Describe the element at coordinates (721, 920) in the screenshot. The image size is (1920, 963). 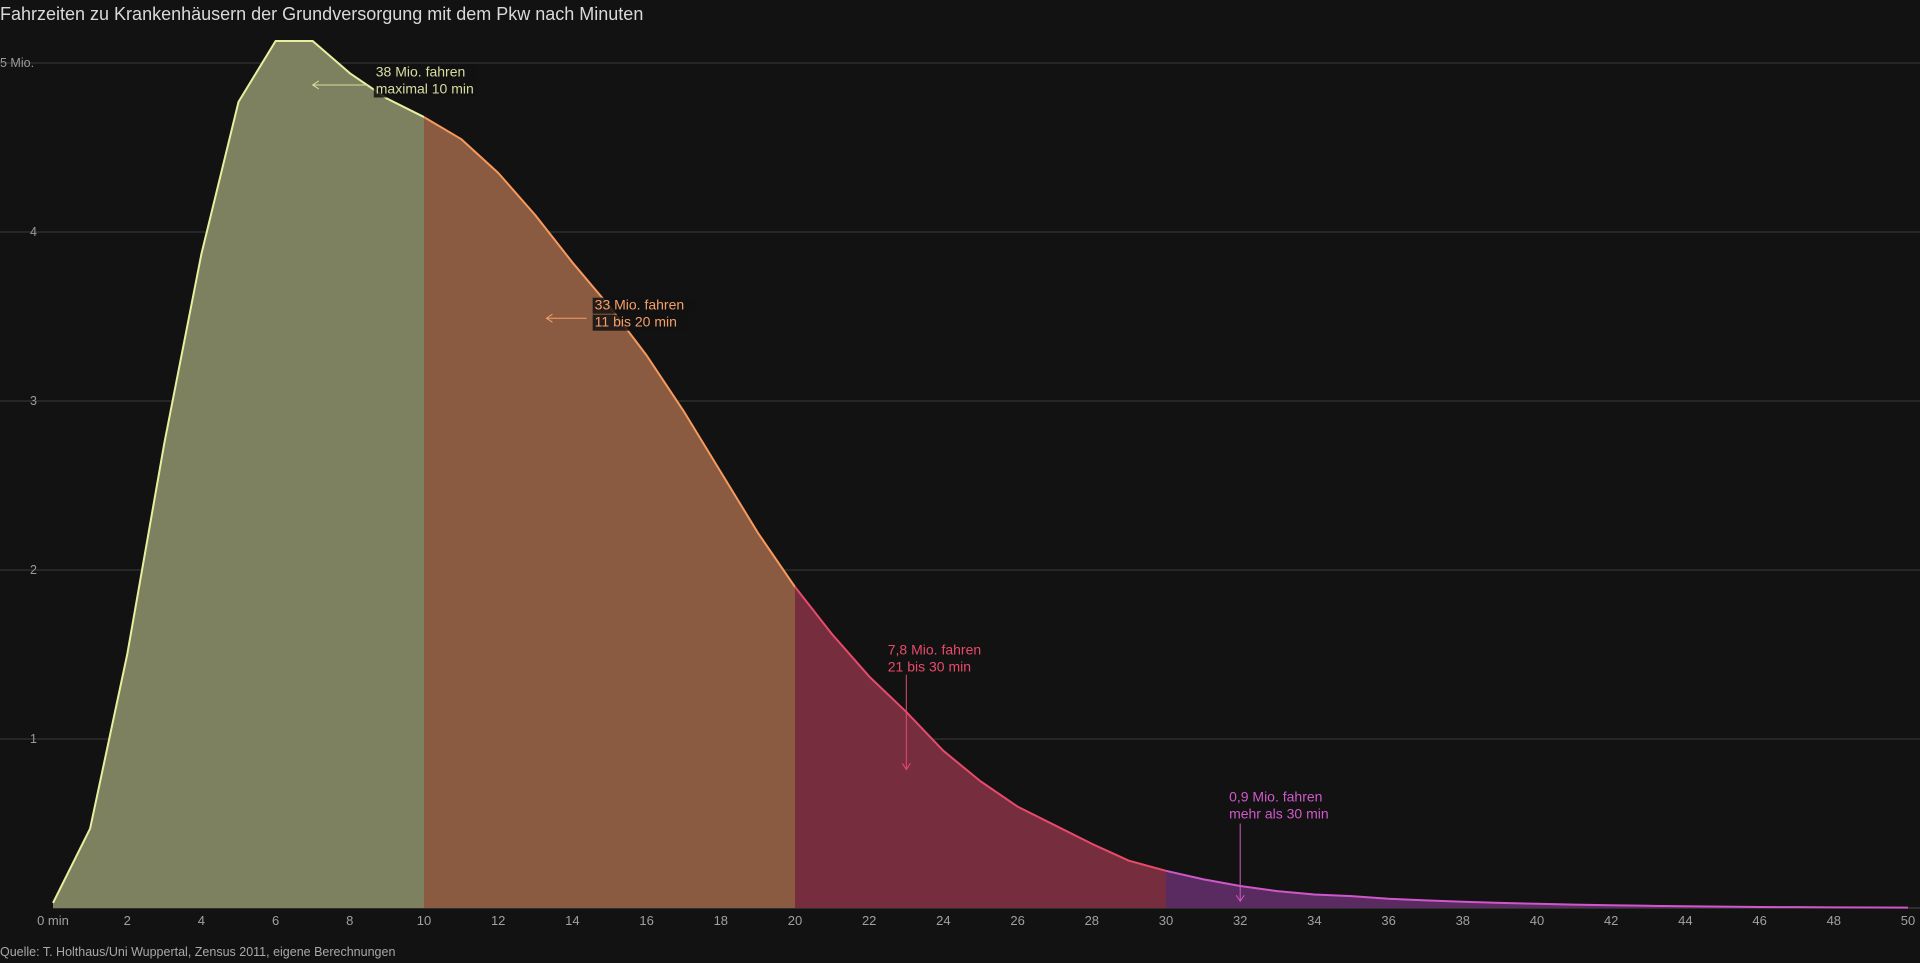
I see `x-tick-label: 18` at that location.